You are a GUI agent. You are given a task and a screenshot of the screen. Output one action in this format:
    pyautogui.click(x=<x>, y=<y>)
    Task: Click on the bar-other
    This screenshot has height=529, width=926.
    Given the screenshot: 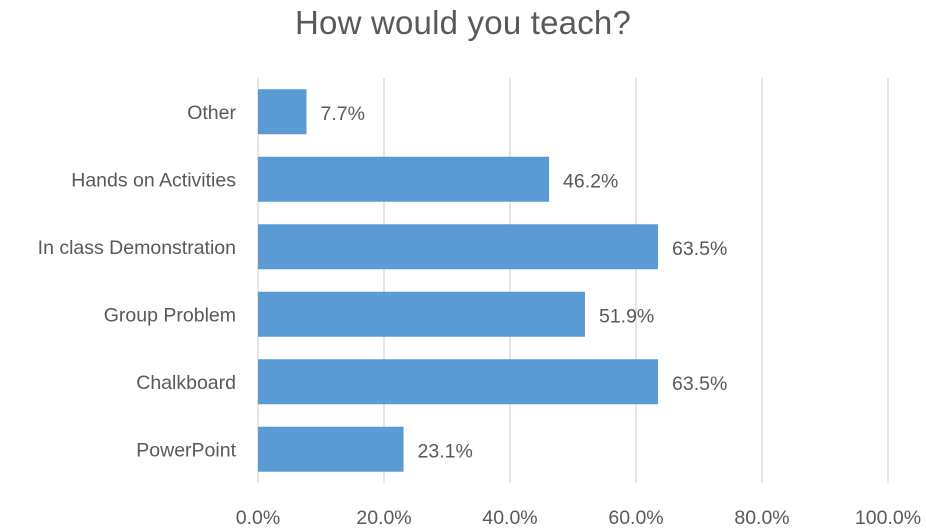 What is the action you would take?
    pyautogui.click(x=282, y=112)
    